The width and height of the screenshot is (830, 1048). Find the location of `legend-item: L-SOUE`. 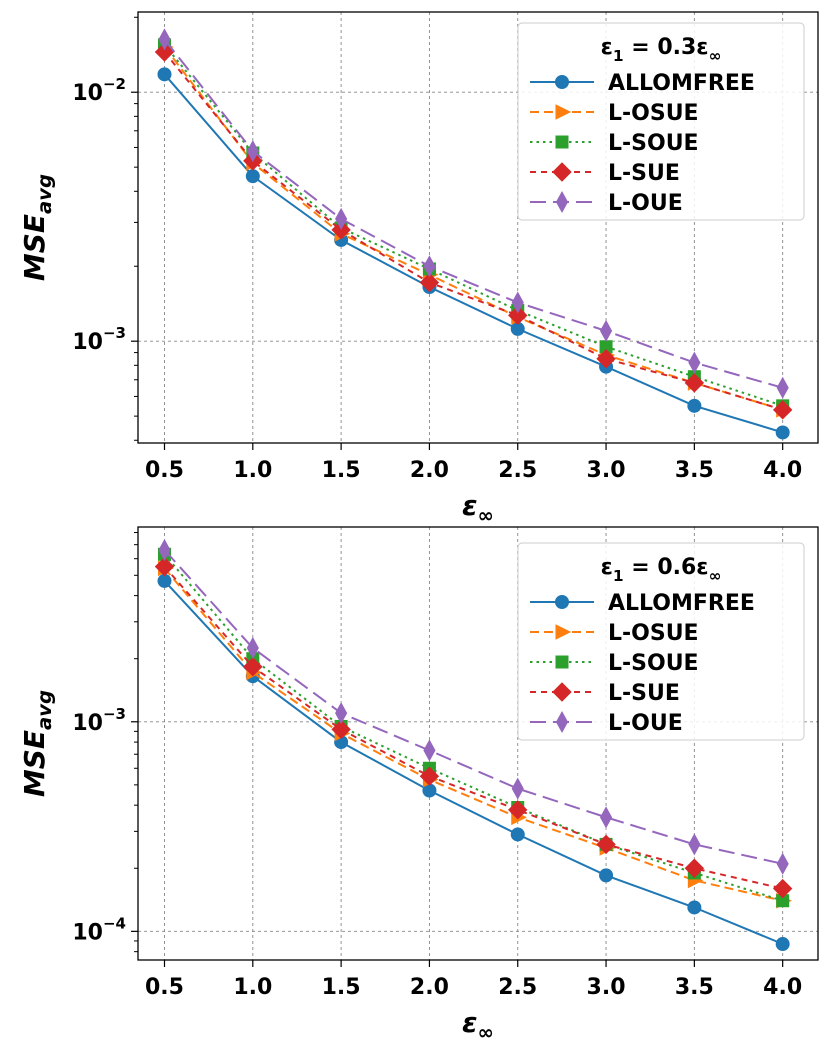

legend-item: L-SOUE is located at coordinates (614, 143).